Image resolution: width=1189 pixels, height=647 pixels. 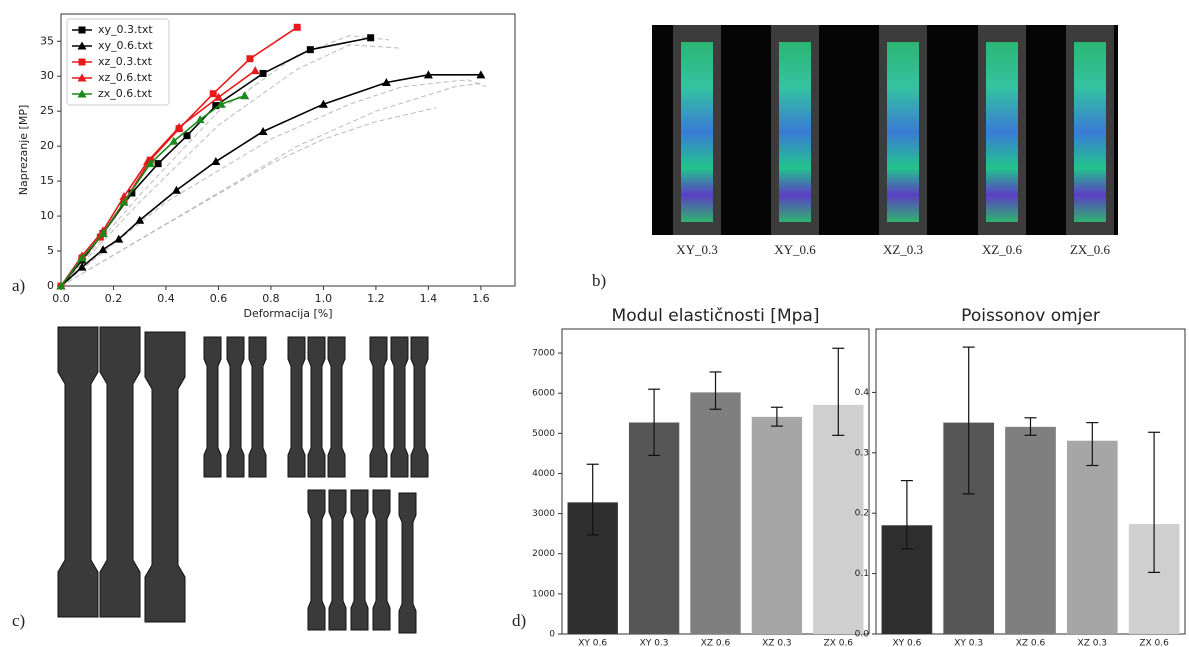 I want to click on specimen-photo, so click(x=243, y=480).